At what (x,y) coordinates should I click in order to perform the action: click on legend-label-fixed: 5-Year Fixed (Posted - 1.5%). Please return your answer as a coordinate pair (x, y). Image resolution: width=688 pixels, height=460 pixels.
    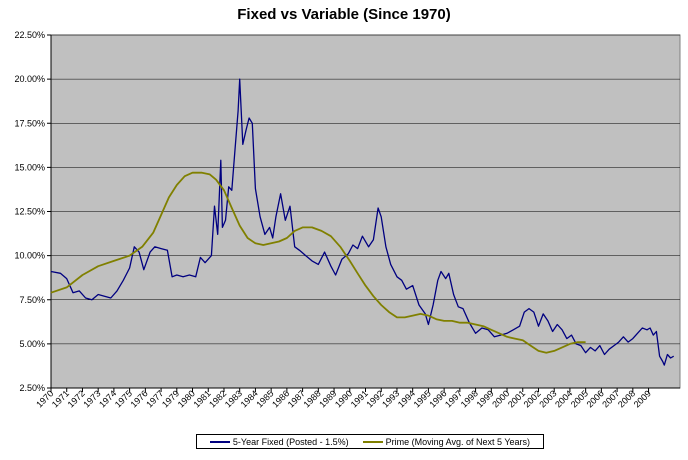
    Looking at the image, I should click on (290, 441).